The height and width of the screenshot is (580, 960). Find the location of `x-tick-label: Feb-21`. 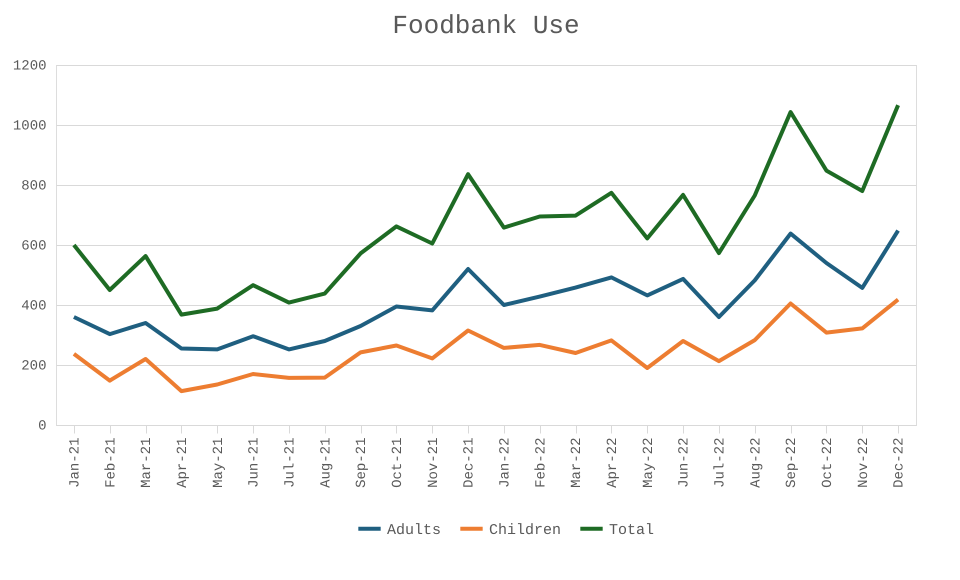

x-tick-label: Feb-21 is located at coordinates (111, 463).